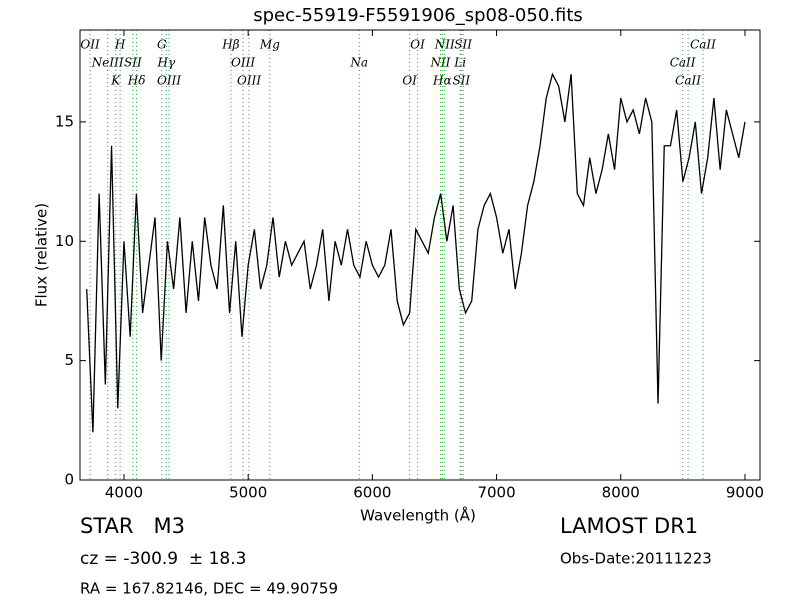 The height and width of the screenshot is (600, 800). Describe the element at coordinates (124, 493) in the screenshot. I see `x-tick-label: 4000` at that location.